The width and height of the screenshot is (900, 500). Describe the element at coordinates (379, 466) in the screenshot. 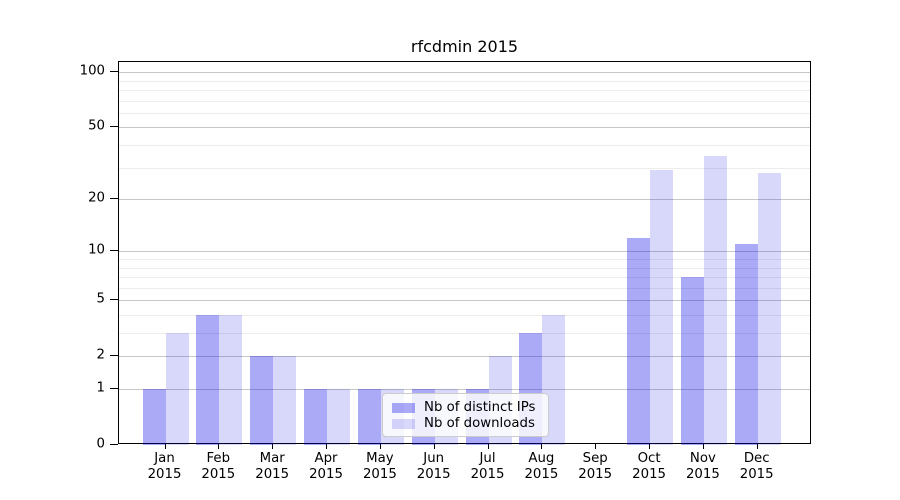

I see `x-tick-label: May 2015` at that location.